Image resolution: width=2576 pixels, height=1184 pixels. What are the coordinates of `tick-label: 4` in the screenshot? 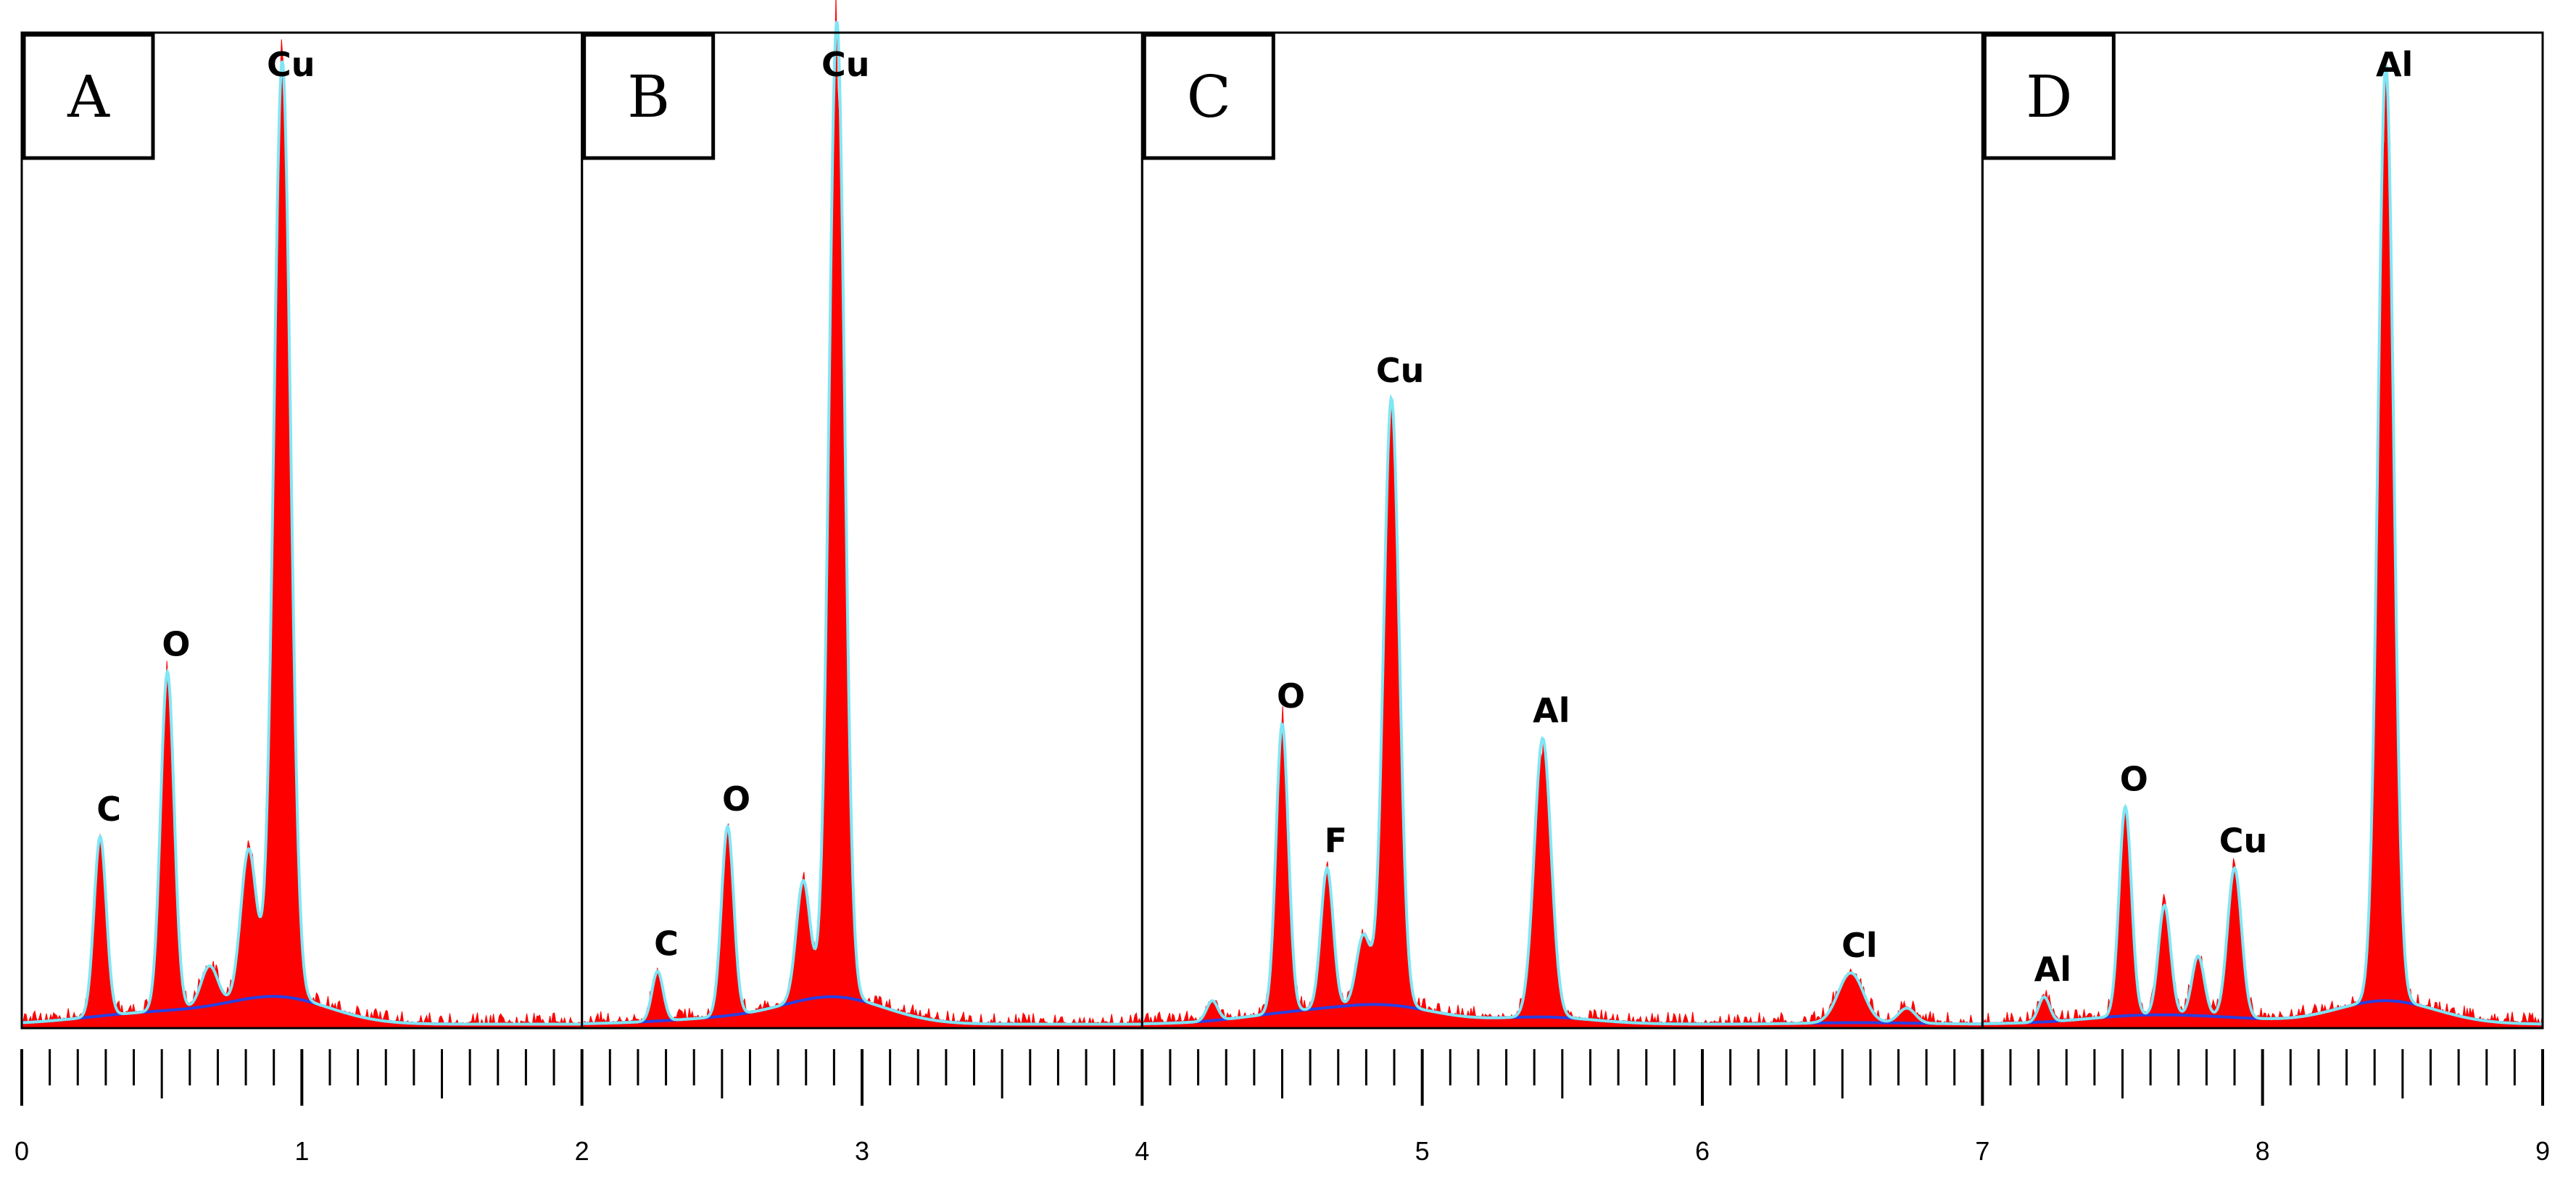 It's located at (1142, 1151).